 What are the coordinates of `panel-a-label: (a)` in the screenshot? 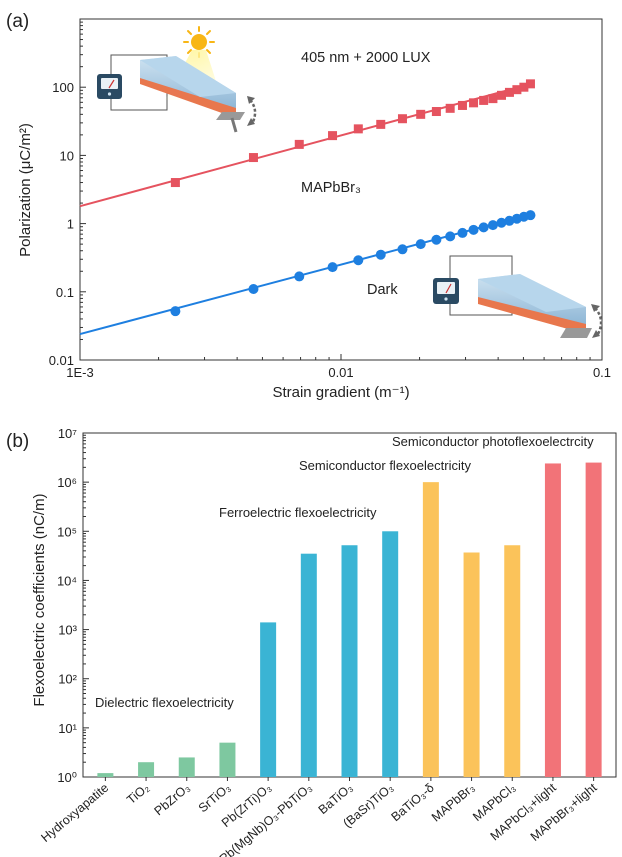 It's located at (17, 21).